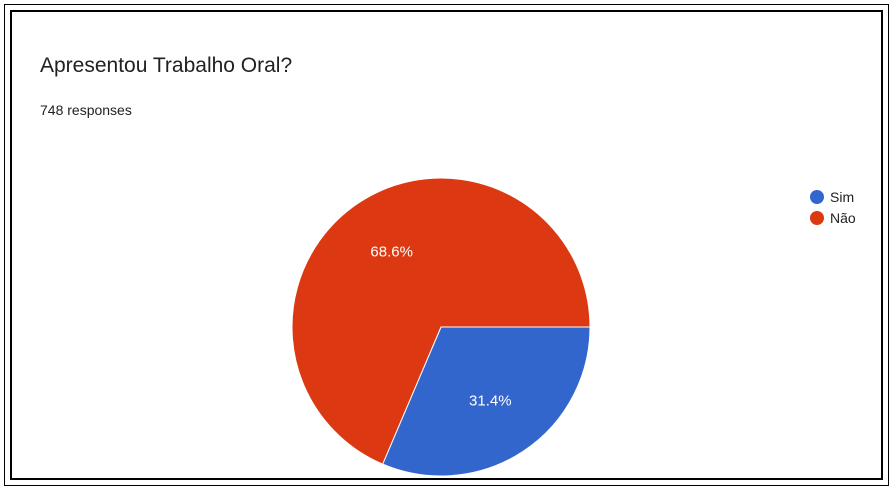 The height and width of the screenshot is (490, 893). What do you see at coordinates (817, 197) in the screenshot?
I see `legend-swatch-sim` at bounding box center [817, 197].